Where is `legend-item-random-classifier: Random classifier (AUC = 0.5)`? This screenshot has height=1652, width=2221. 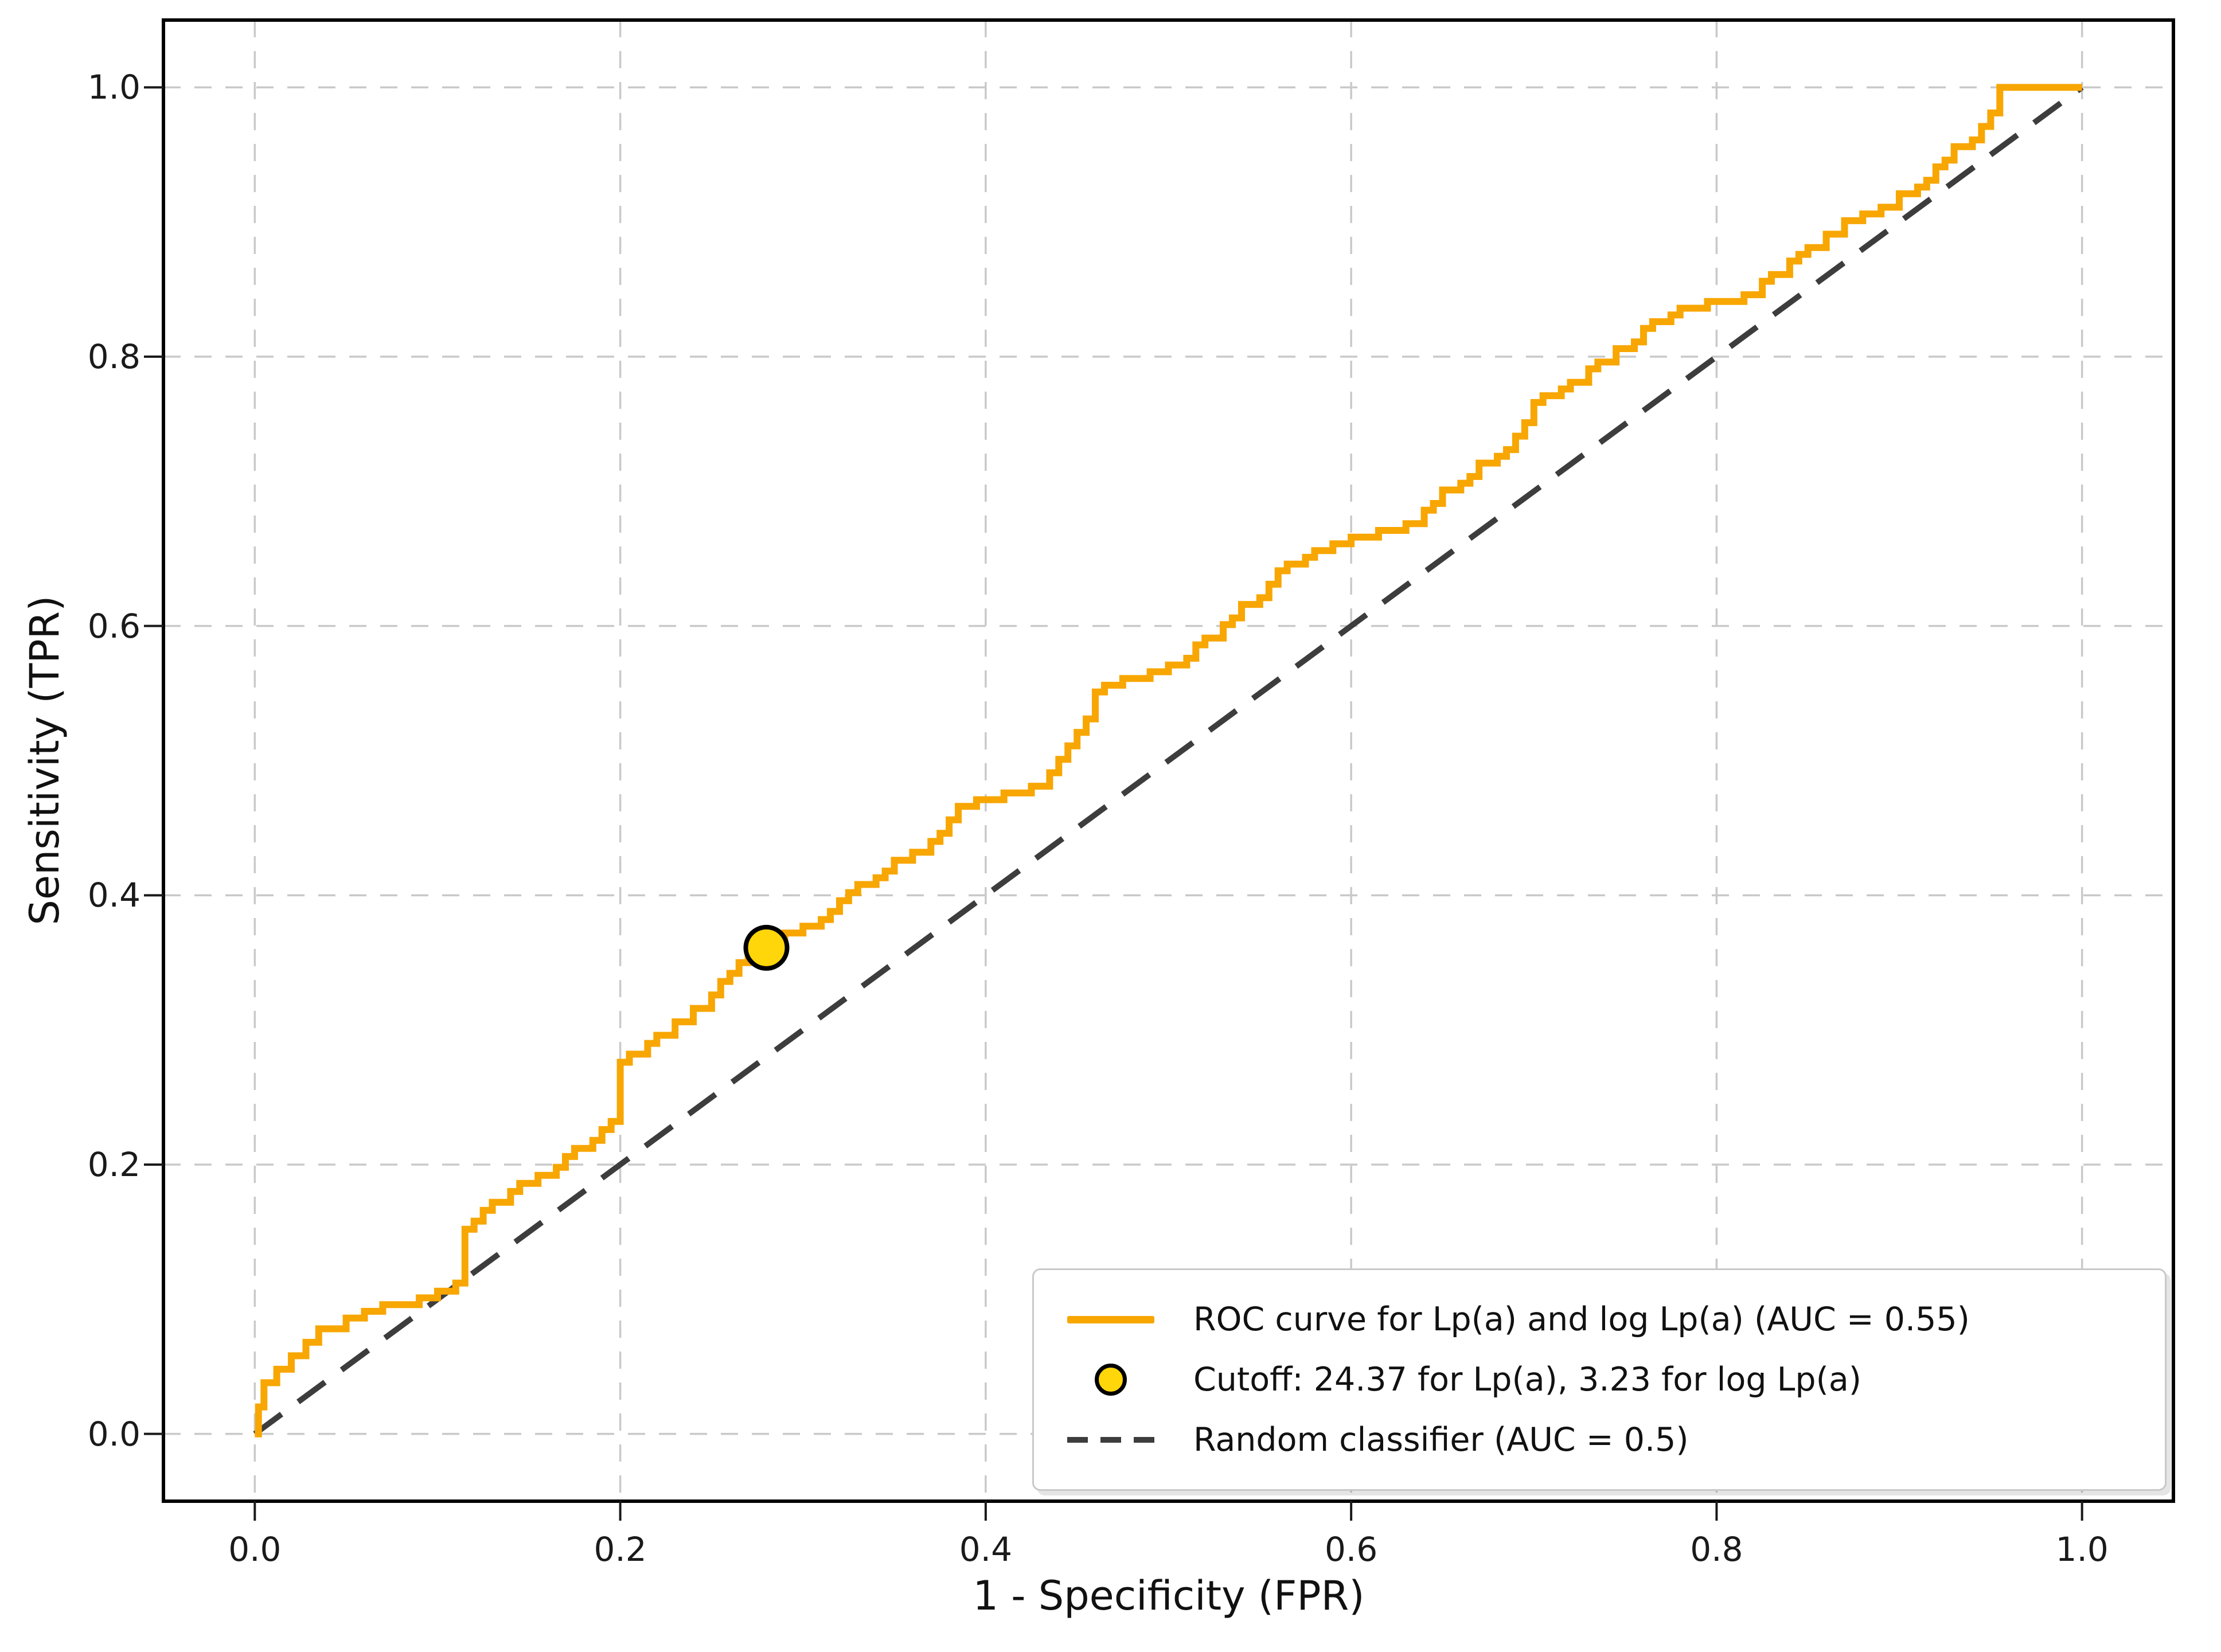 legend-item-random-classifier: Random classifier (AUC = 0.5) is located at coordinates (1602, 1440).